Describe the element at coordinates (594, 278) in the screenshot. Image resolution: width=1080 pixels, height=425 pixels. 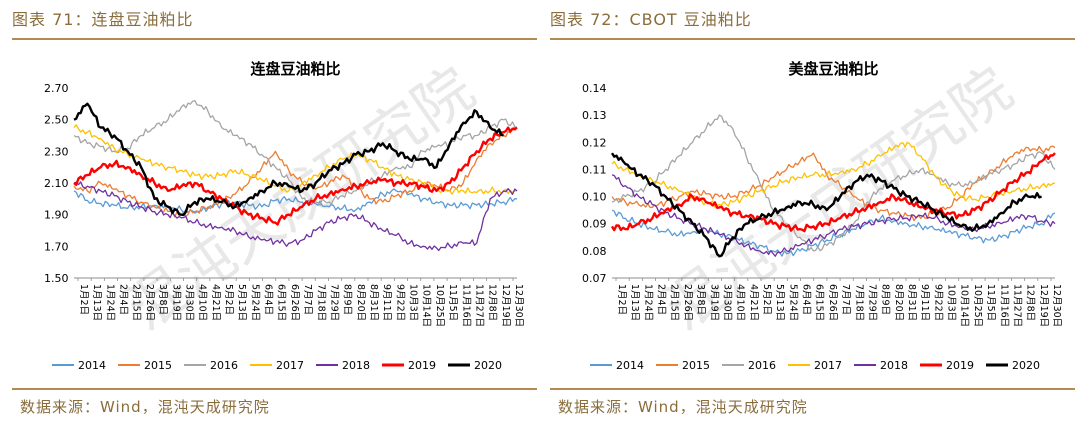
I see `y-tick-label: 0.07` at that location.